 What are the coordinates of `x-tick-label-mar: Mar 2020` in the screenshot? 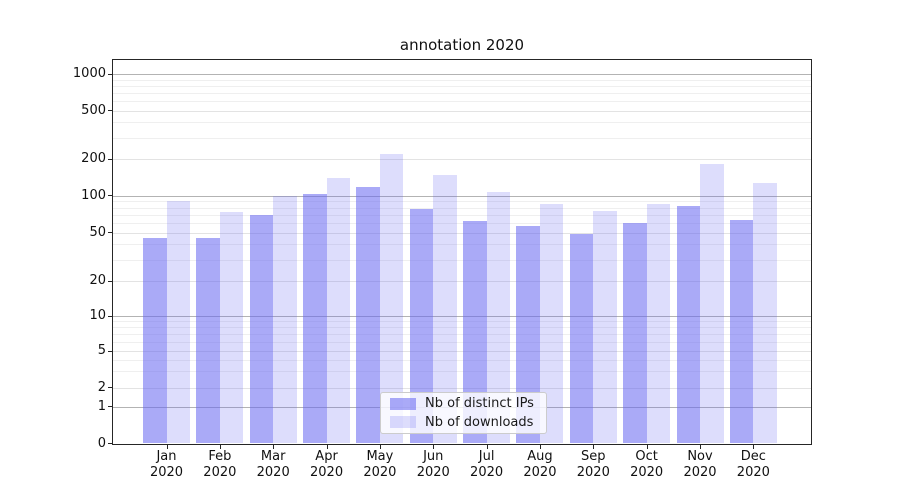 It's located at (273, 464).